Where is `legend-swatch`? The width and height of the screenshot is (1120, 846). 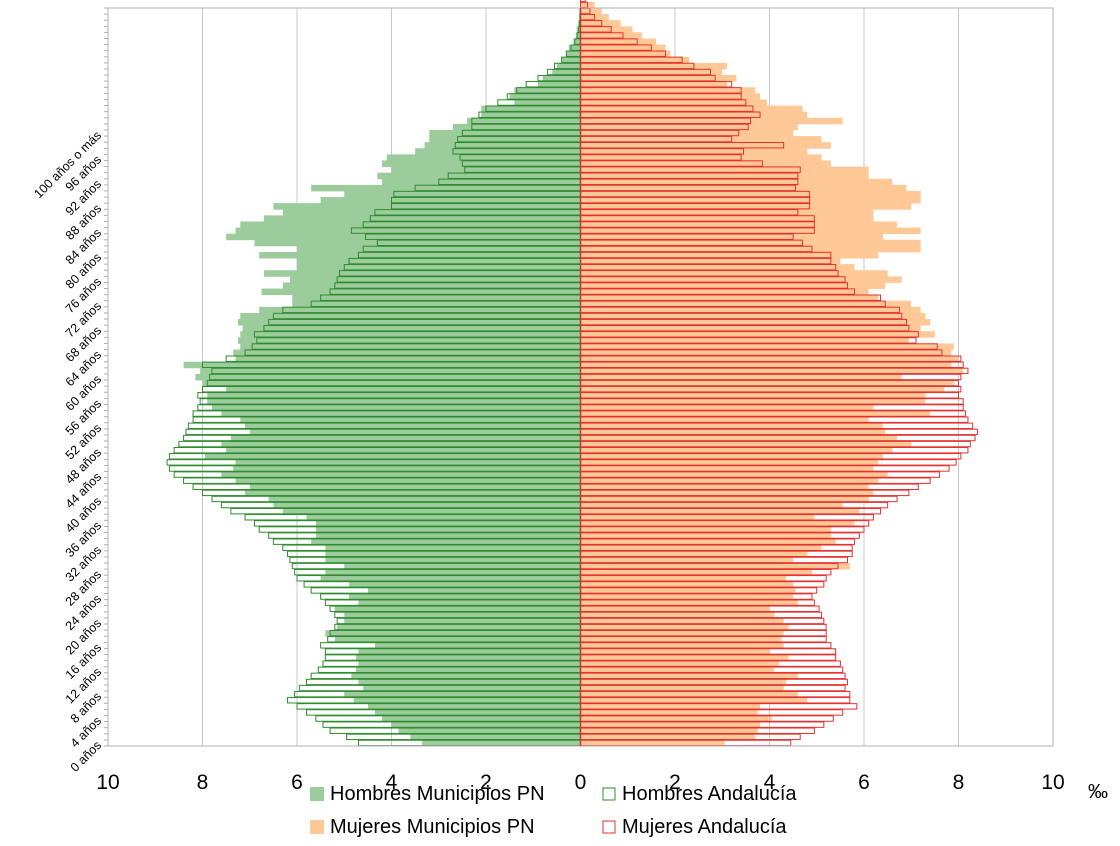 legend-swatch is located at coordinates (317, 794).